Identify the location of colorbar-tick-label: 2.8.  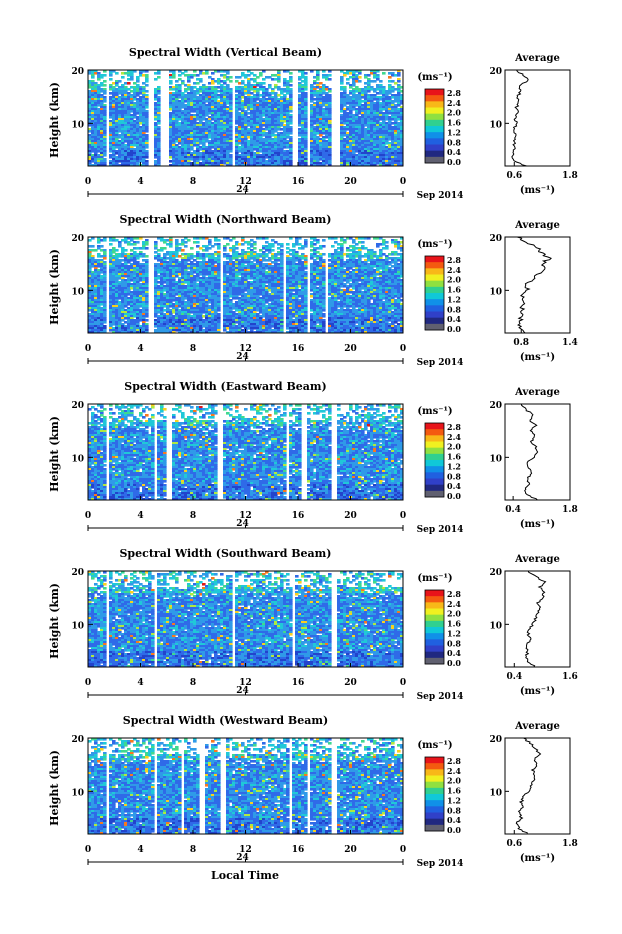
(454, 93).